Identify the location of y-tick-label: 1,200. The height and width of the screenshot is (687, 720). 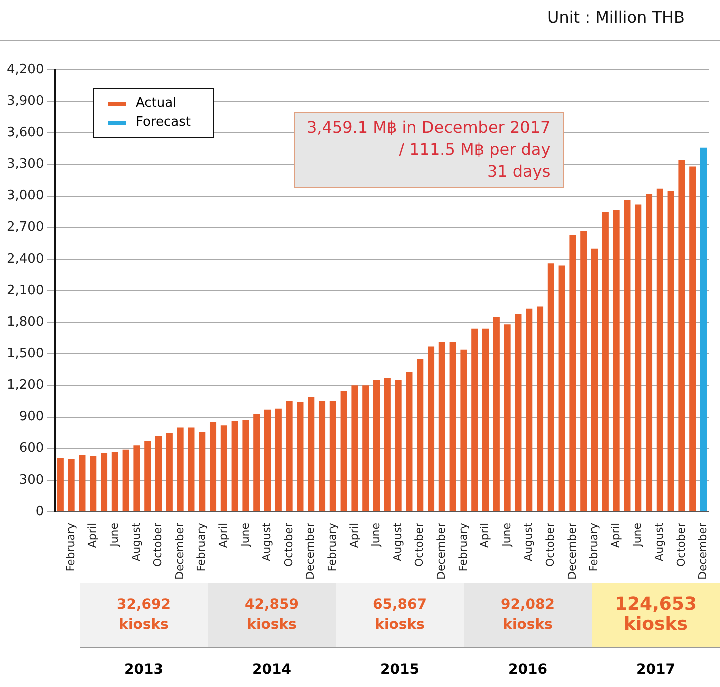
(25, 386).